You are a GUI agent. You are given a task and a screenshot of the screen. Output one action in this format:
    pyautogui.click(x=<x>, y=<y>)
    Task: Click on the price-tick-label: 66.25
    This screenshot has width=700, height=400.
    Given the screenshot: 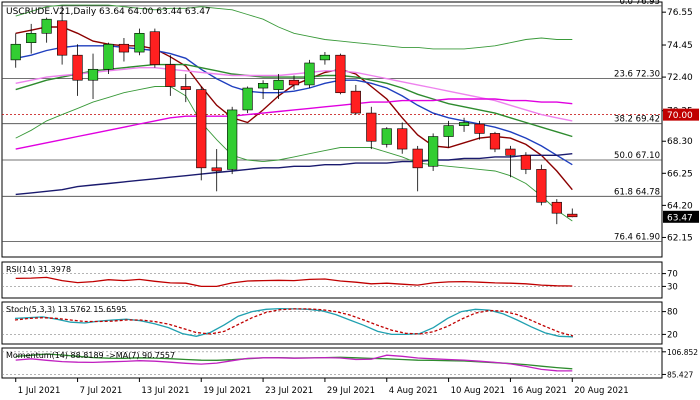 What is the action you would take?
    pyautogui.click(x=680, y=174)
    